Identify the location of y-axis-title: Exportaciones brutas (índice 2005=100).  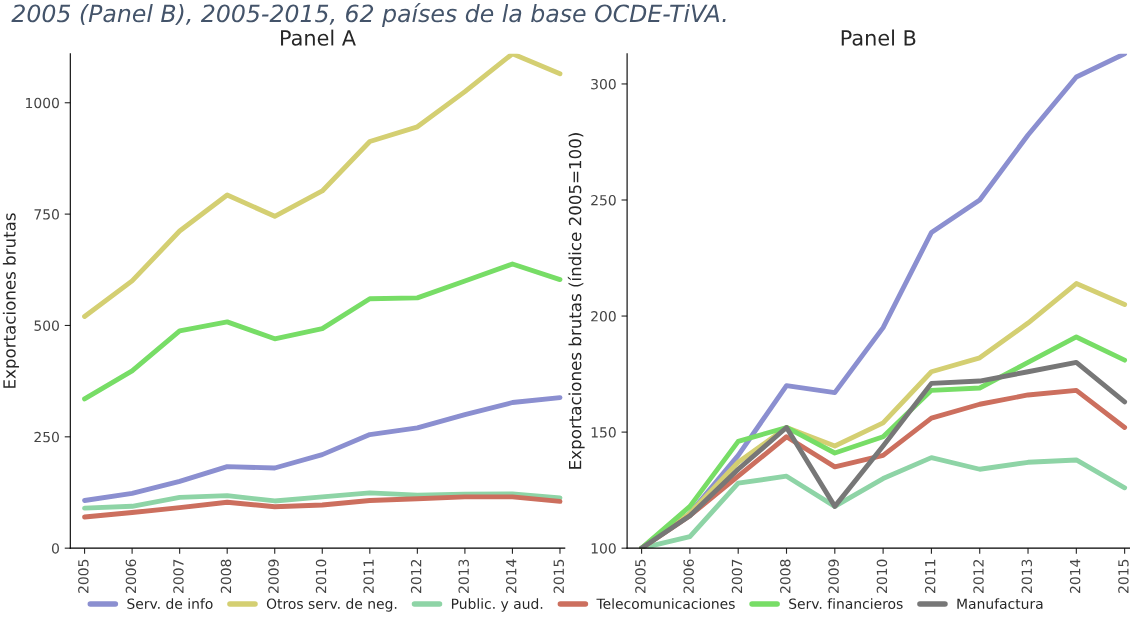
(576, 301).